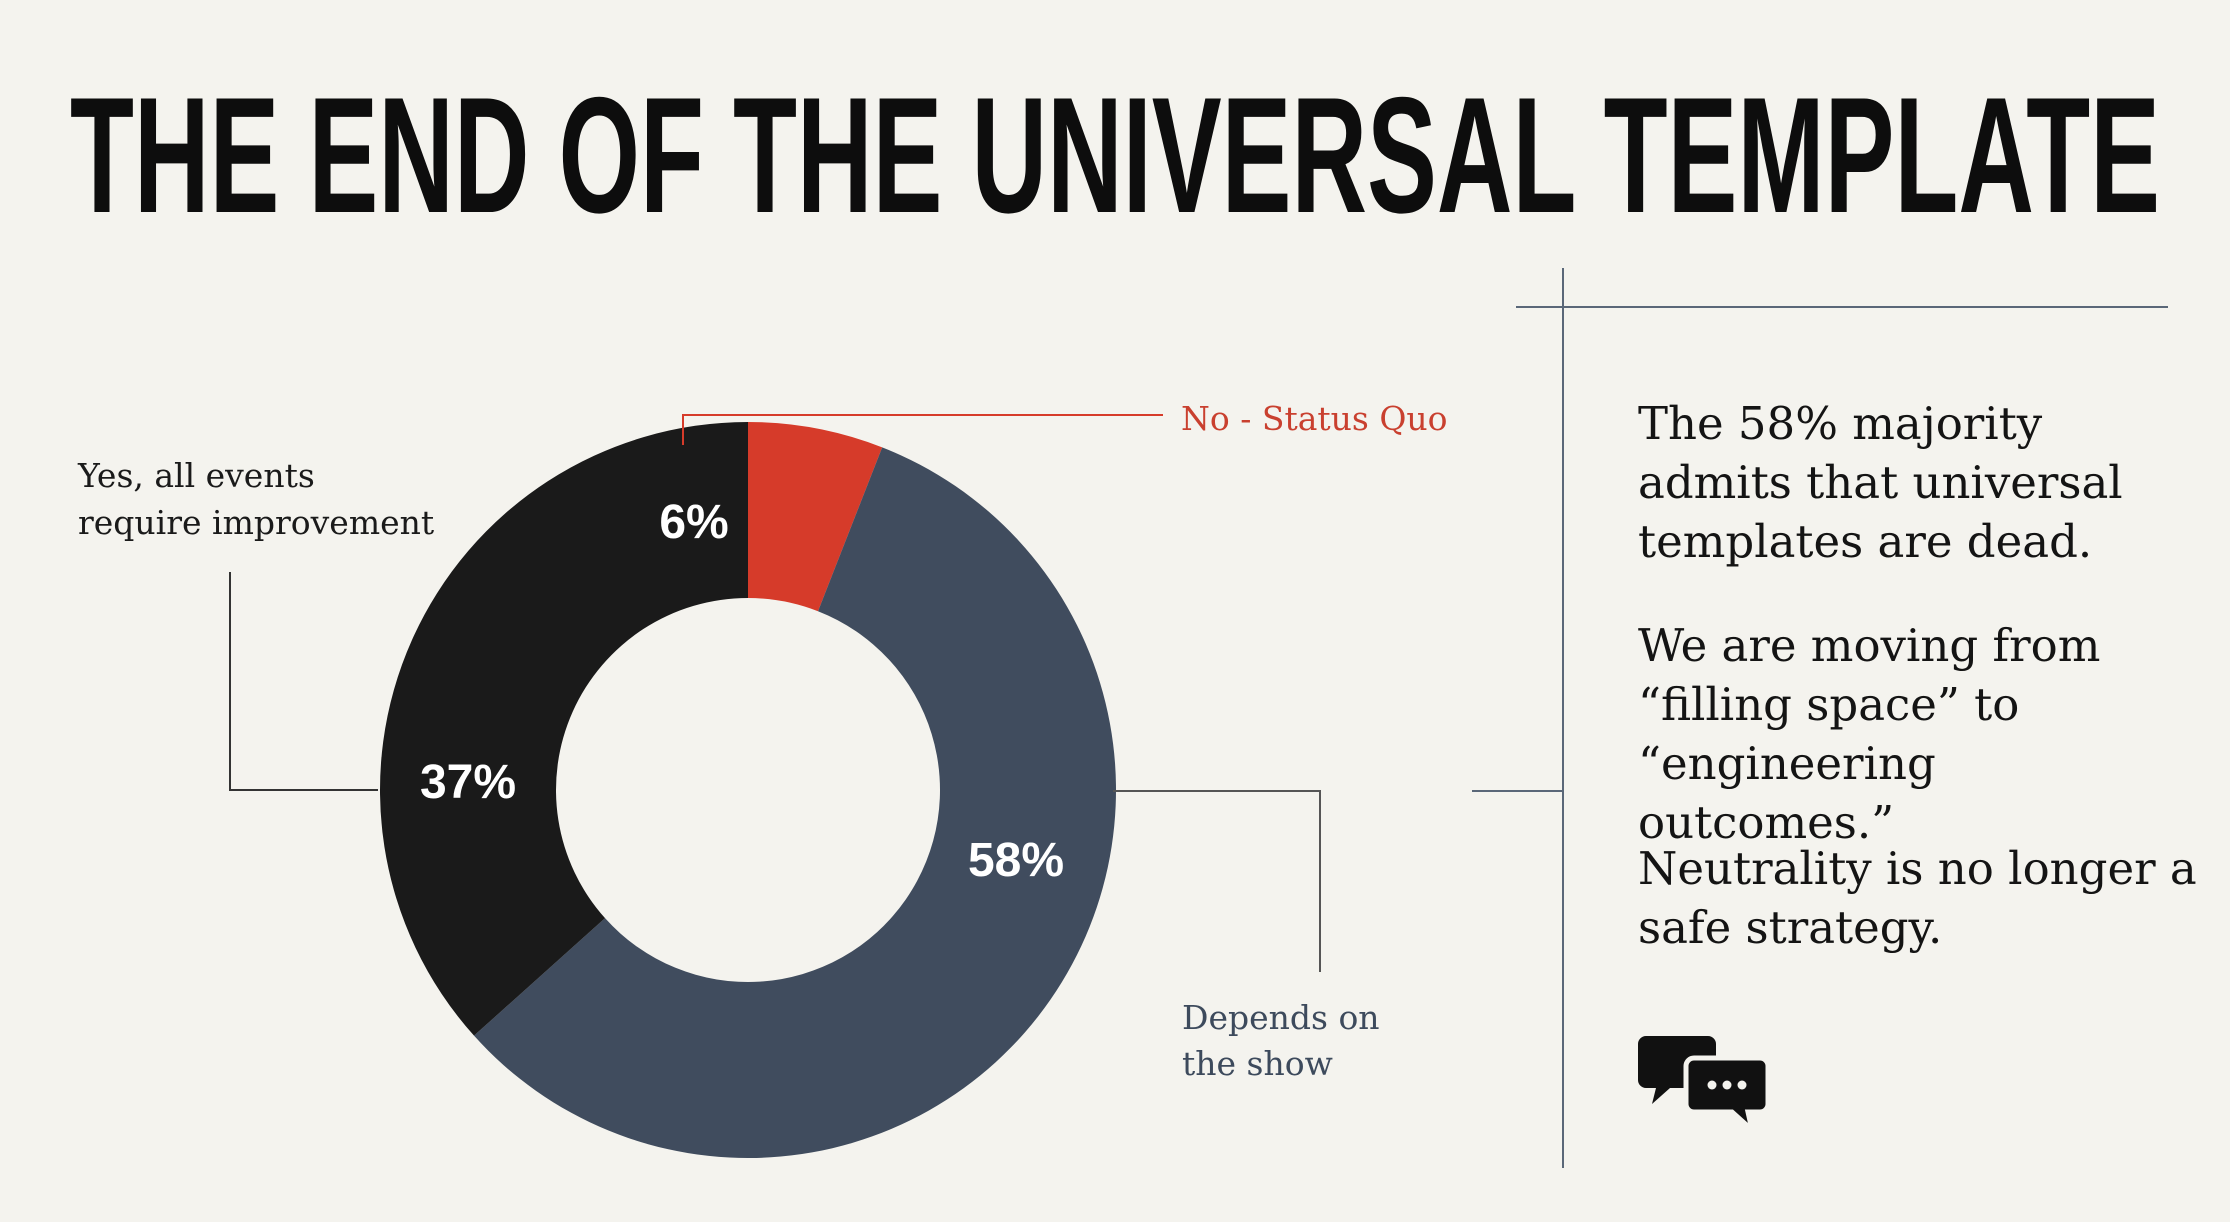 The image size is (2230, 1222). What do you see at coordinates (1869, 645) in the screenshot?
I see `text-line: We are moving from` at bounding box center [1869, 645].